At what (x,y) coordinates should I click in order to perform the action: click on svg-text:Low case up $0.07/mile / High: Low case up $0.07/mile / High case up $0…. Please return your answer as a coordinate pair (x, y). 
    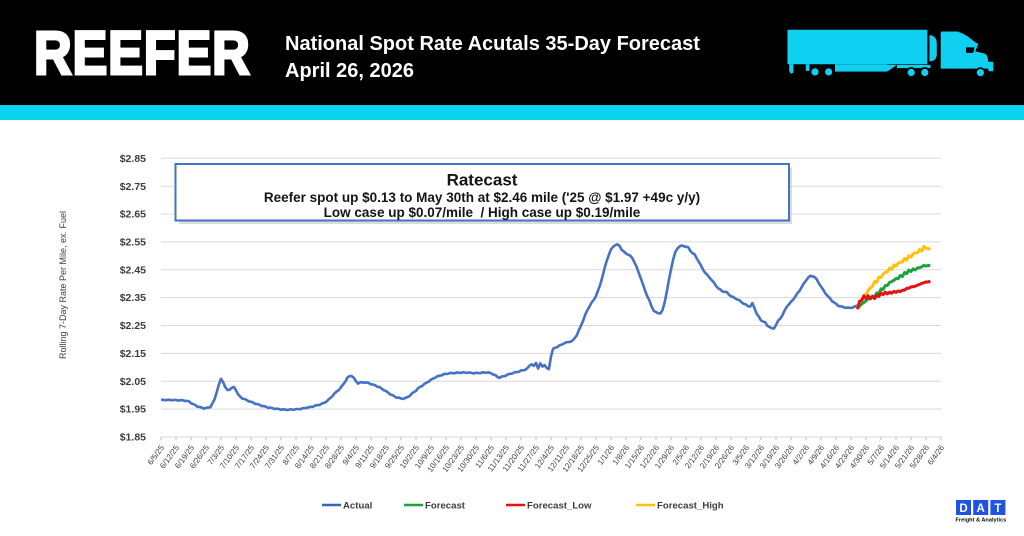
    Looking at the image, I should click on (482, 212).